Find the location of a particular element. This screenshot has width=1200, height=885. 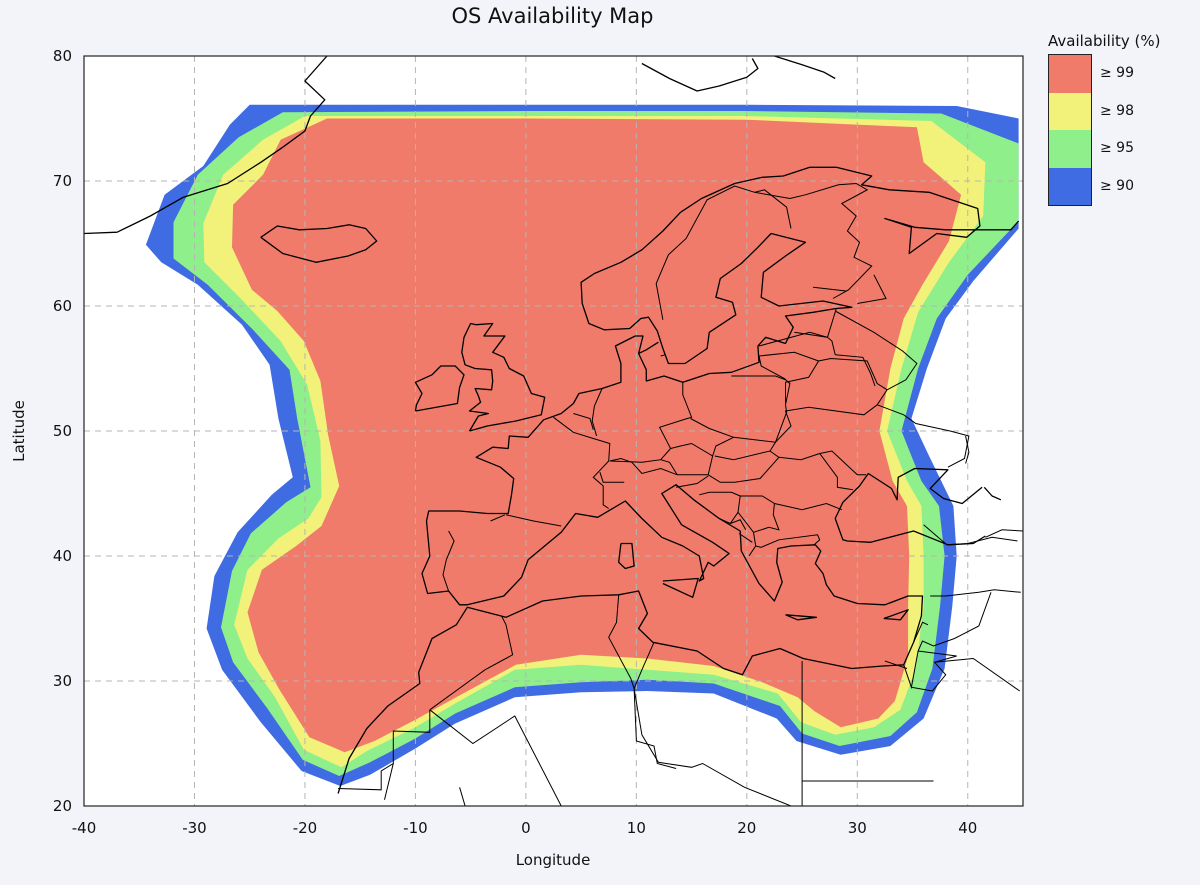

x-tick-label: 40 is located at coordinates (967, 828).